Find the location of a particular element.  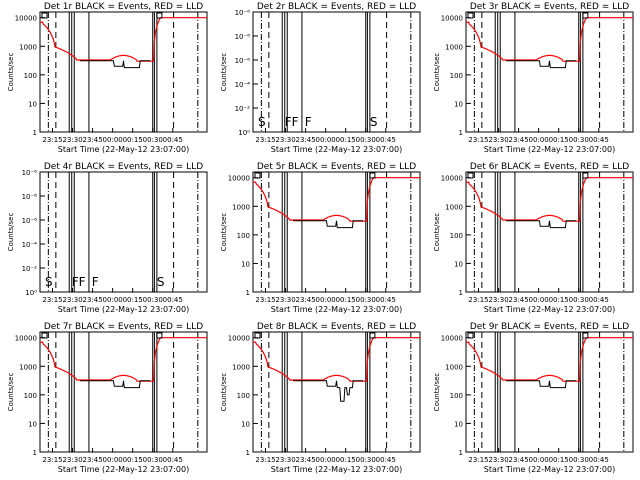

panel-title: Det 4r BLACK = Events, RED = LLD is located at coordinates (123, 167).